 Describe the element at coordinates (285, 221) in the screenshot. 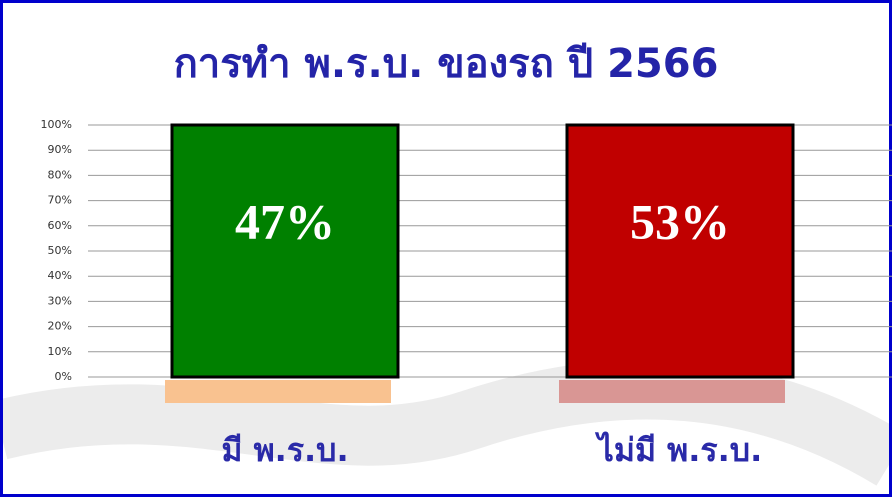

I see `value-label: 47%` at that location.